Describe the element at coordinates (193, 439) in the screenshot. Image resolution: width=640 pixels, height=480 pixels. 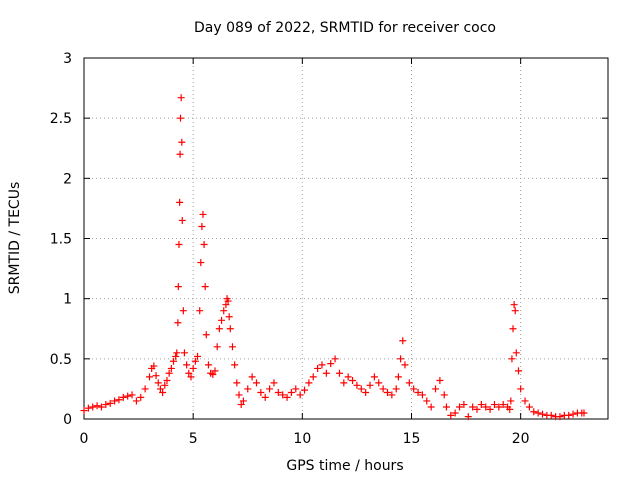
I see `x-tick-label: 5` at that location.